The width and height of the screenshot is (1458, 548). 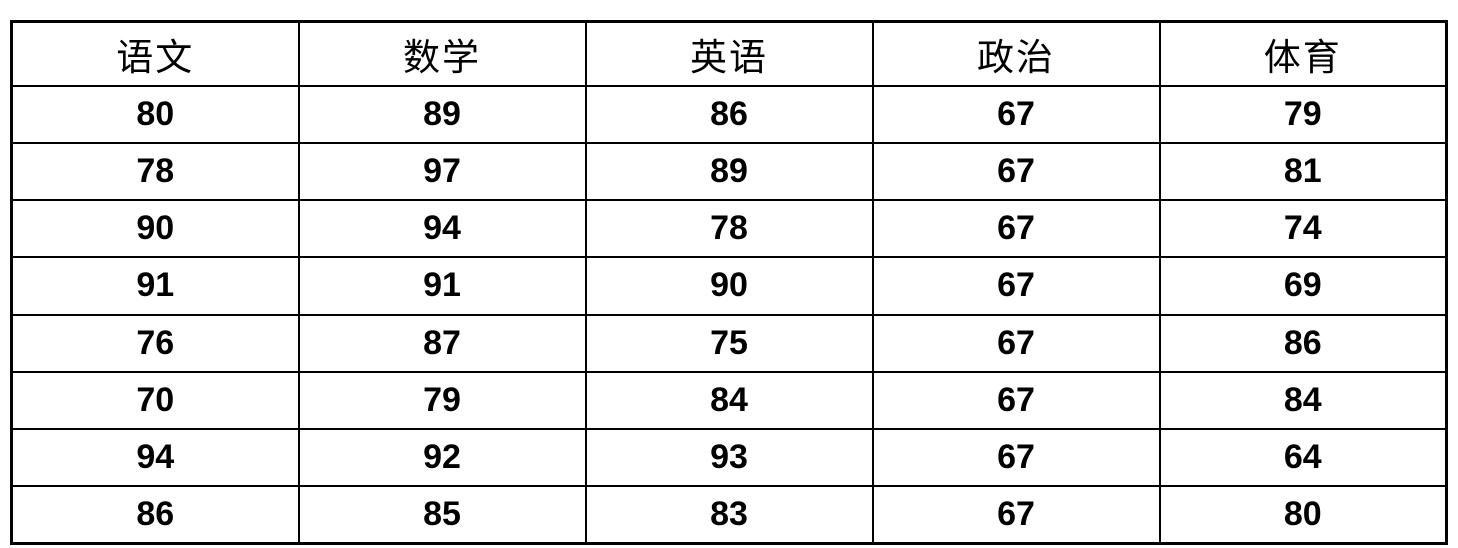 What do you see at coordinates (1303, 457) in the screenshot?
I see `table-cell: 64` at bounding box center [1303, 457].